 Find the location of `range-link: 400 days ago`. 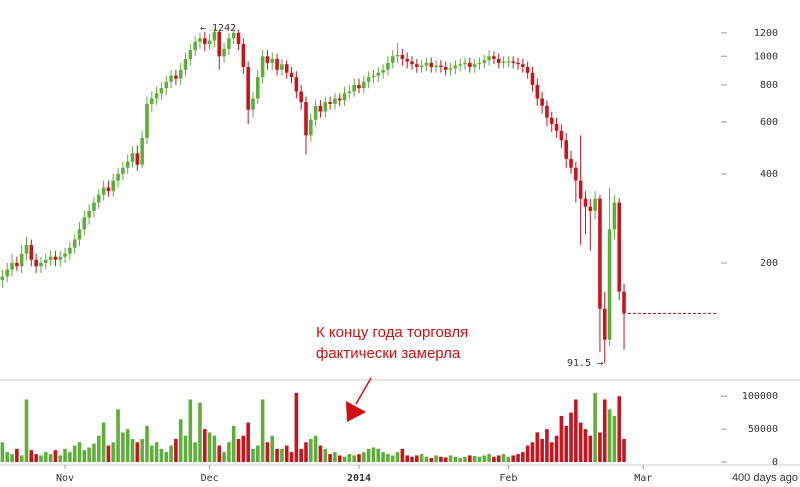

range-link: 400 days ago is located at coordinates (765, 478).